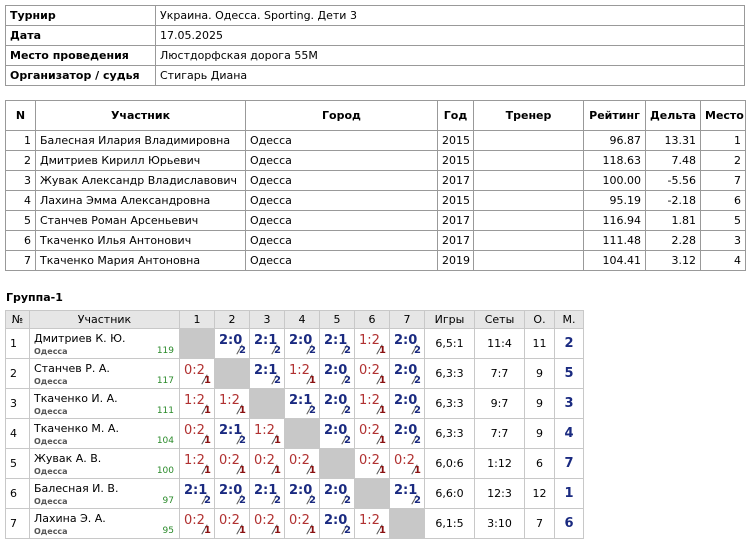 This screenshot has height=544, width=750. Describe the element at coordinates (341, 115) in the screenshot. I see `column-header: Город` at that location.